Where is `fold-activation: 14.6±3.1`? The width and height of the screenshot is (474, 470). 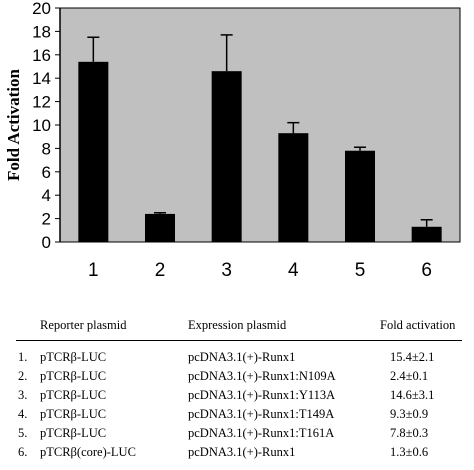
fold-activation: 14.6±3.1 is located at coordinates (412, 395).